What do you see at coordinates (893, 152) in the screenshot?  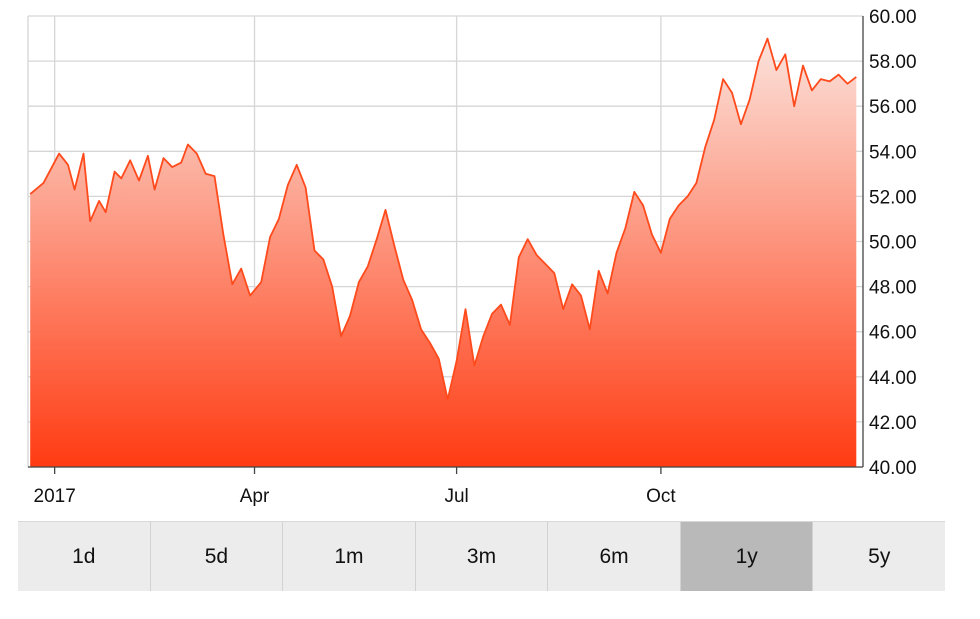 I see `y-tick-label: 54.00` at bounding box center [893, 152].